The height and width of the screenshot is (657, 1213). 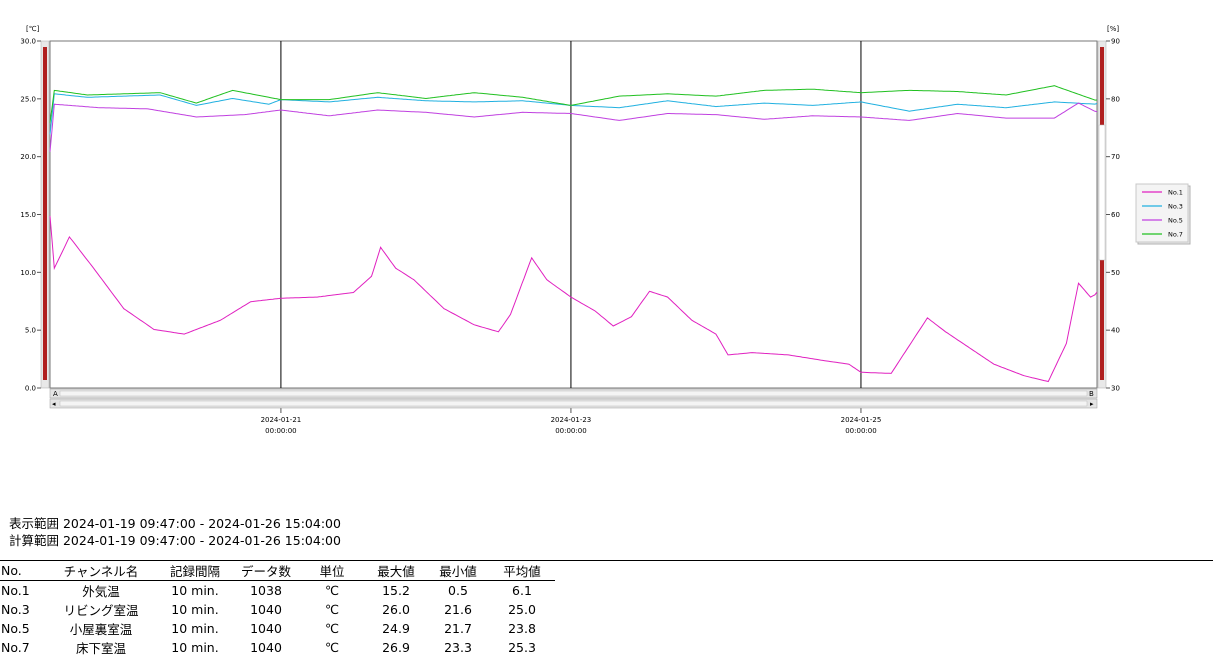 I want to click on cell-avg: 23.8, so click(x=522, y=628).